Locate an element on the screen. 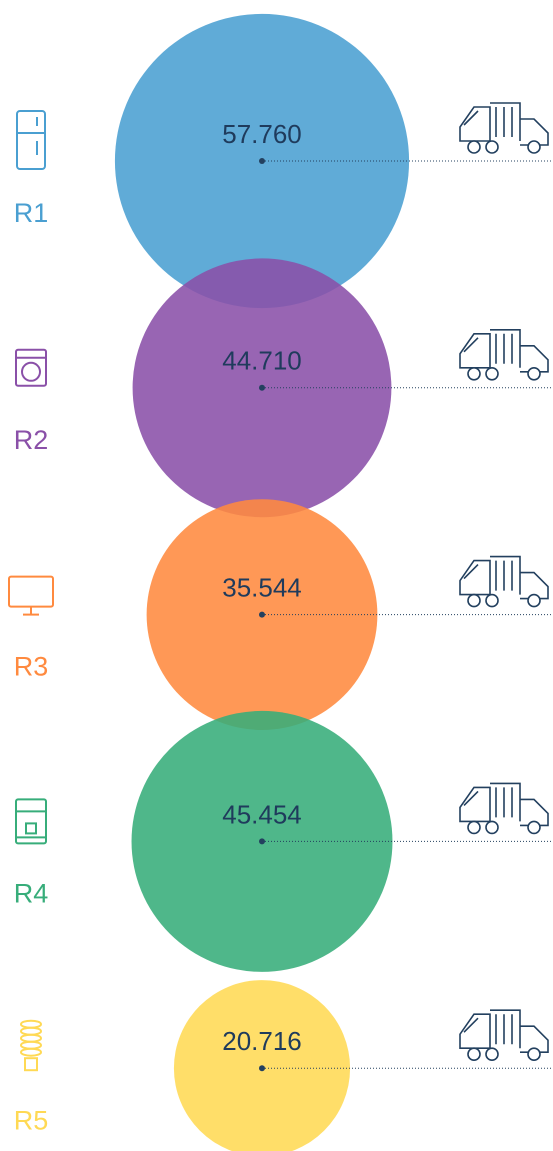 The height and width of the screenshot is (1151, 553). value-label: 20.716 is located at coordinates (262, 1041).